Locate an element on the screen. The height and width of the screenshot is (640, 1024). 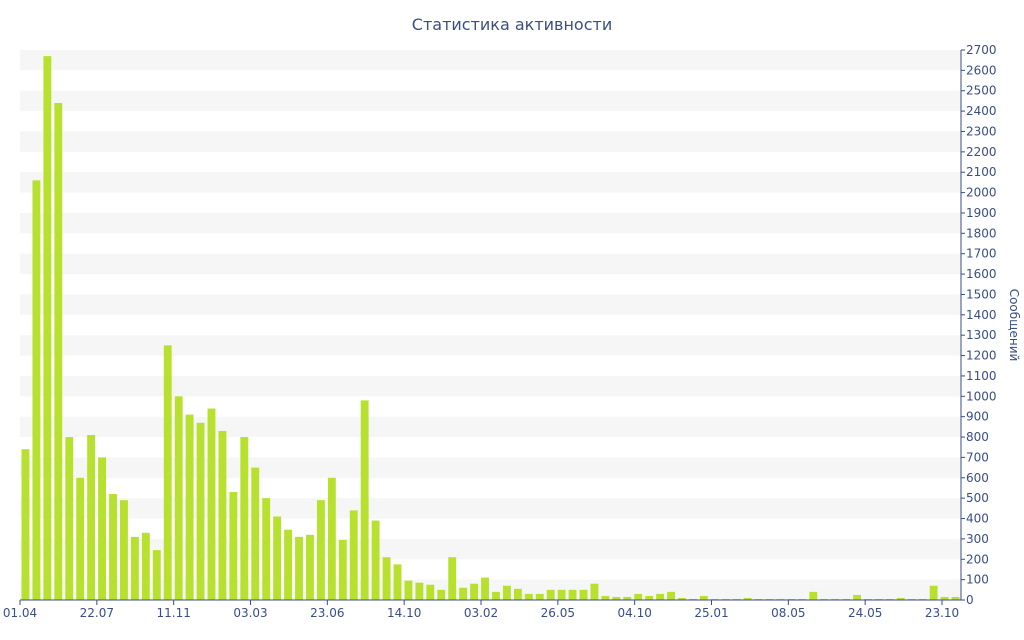
y-tick-label: 2000 is located at coordinates (981, 193).